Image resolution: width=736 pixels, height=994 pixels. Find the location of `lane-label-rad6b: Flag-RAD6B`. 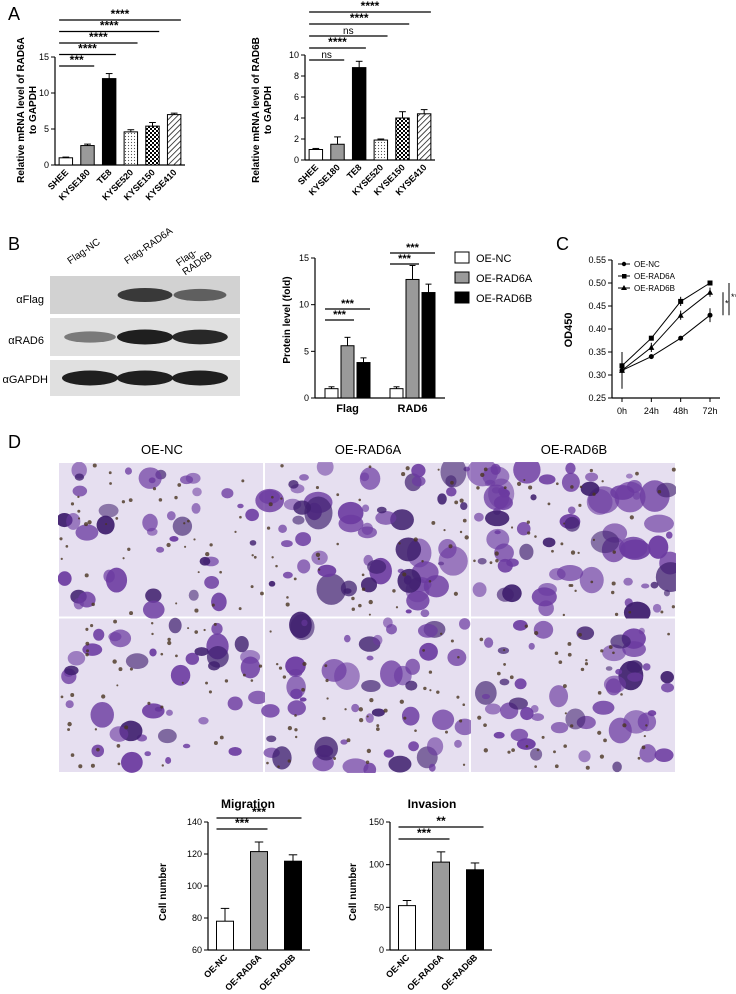

lane-label-rad6b: Flag-RAD6B is located at coordinates (194, 262).